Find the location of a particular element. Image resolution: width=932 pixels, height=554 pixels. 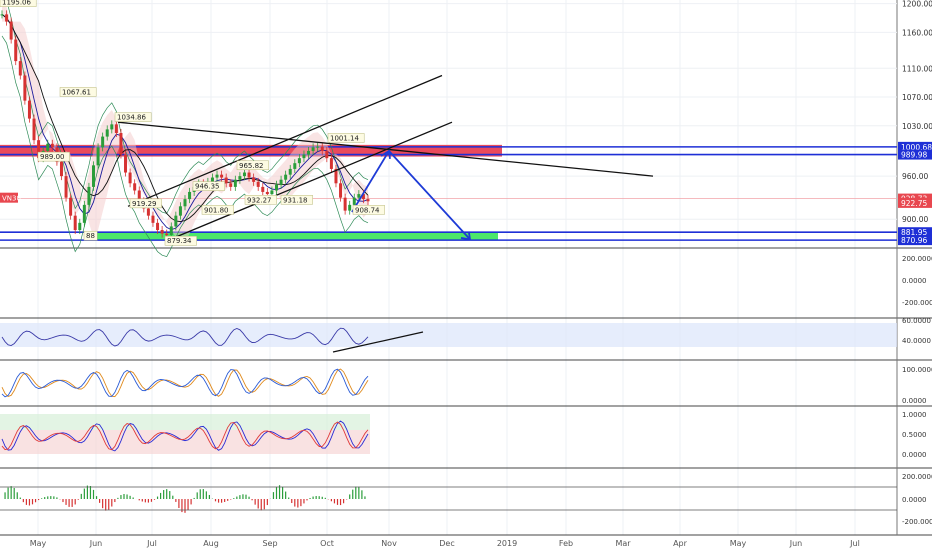

x-tick-label: Aug is located at coordinates (211, 543).